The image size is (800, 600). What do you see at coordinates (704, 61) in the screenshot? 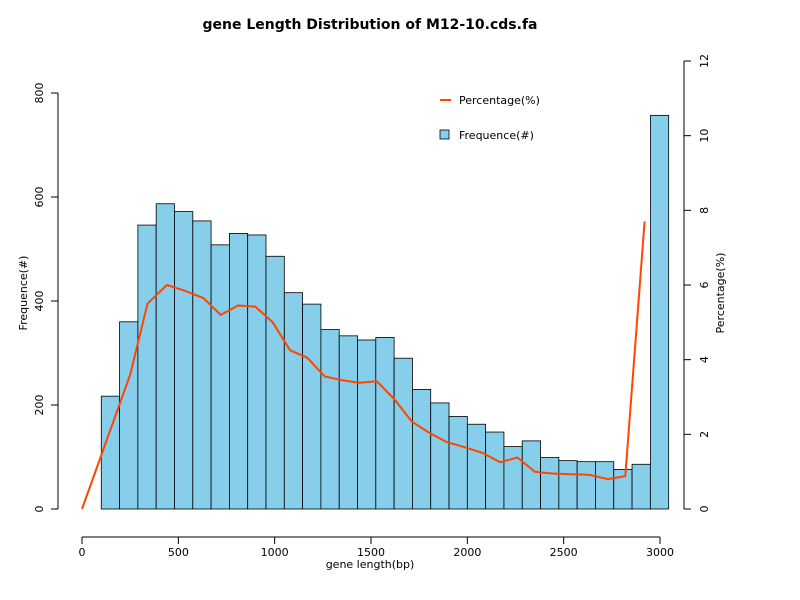
I see `y2-tick-label: 12` at bounding box center [704, 61].